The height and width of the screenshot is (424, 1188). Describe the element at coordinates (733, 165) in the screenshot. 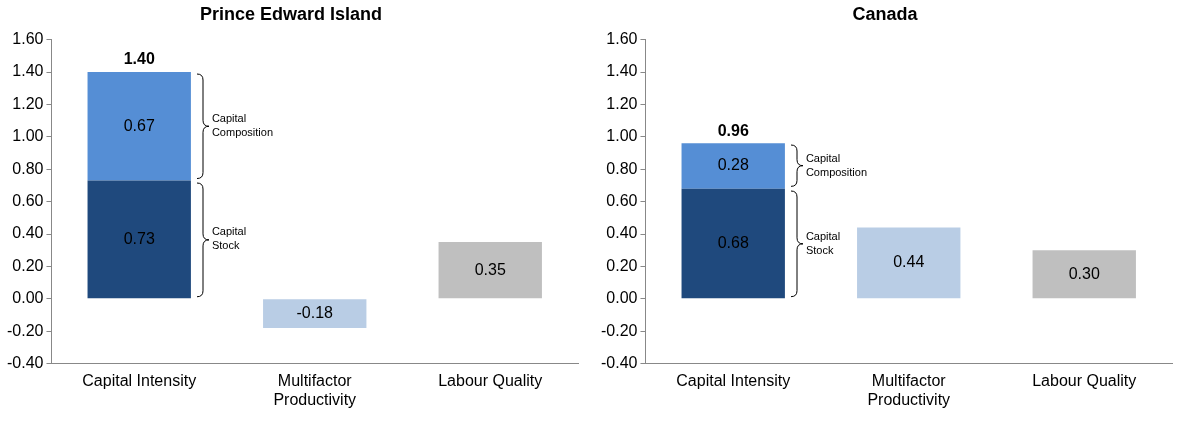

I see `data-label: 0.28` at that location.